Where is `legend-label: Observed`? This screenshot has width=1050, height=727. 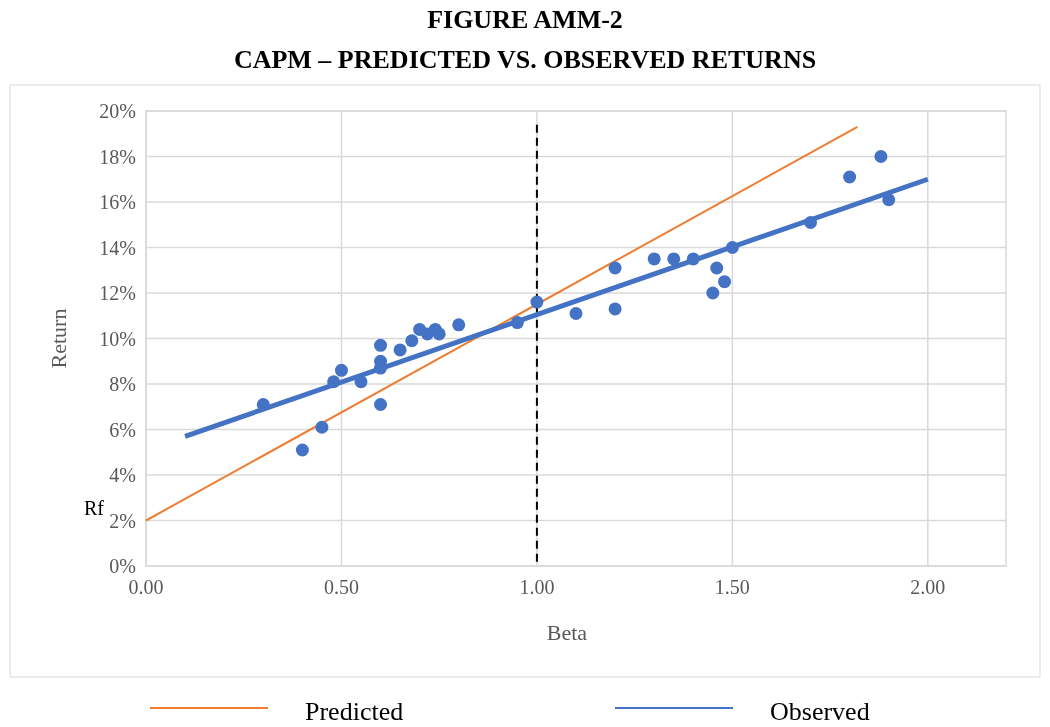 legend-label: Observed is located at coordinates (820, 711).